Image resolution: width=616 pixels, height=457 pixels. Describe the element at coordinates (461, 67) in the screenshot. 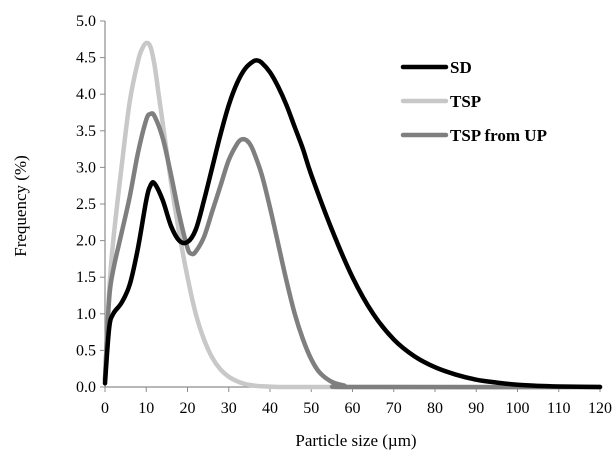

I see `legend-label-sd: SD` at that location.